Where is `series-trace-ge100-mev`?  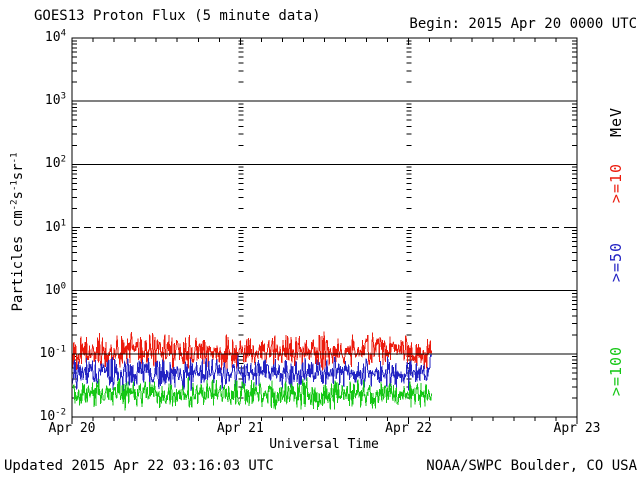
series-trace-ge100-mev is located at coordinates (251, 394).